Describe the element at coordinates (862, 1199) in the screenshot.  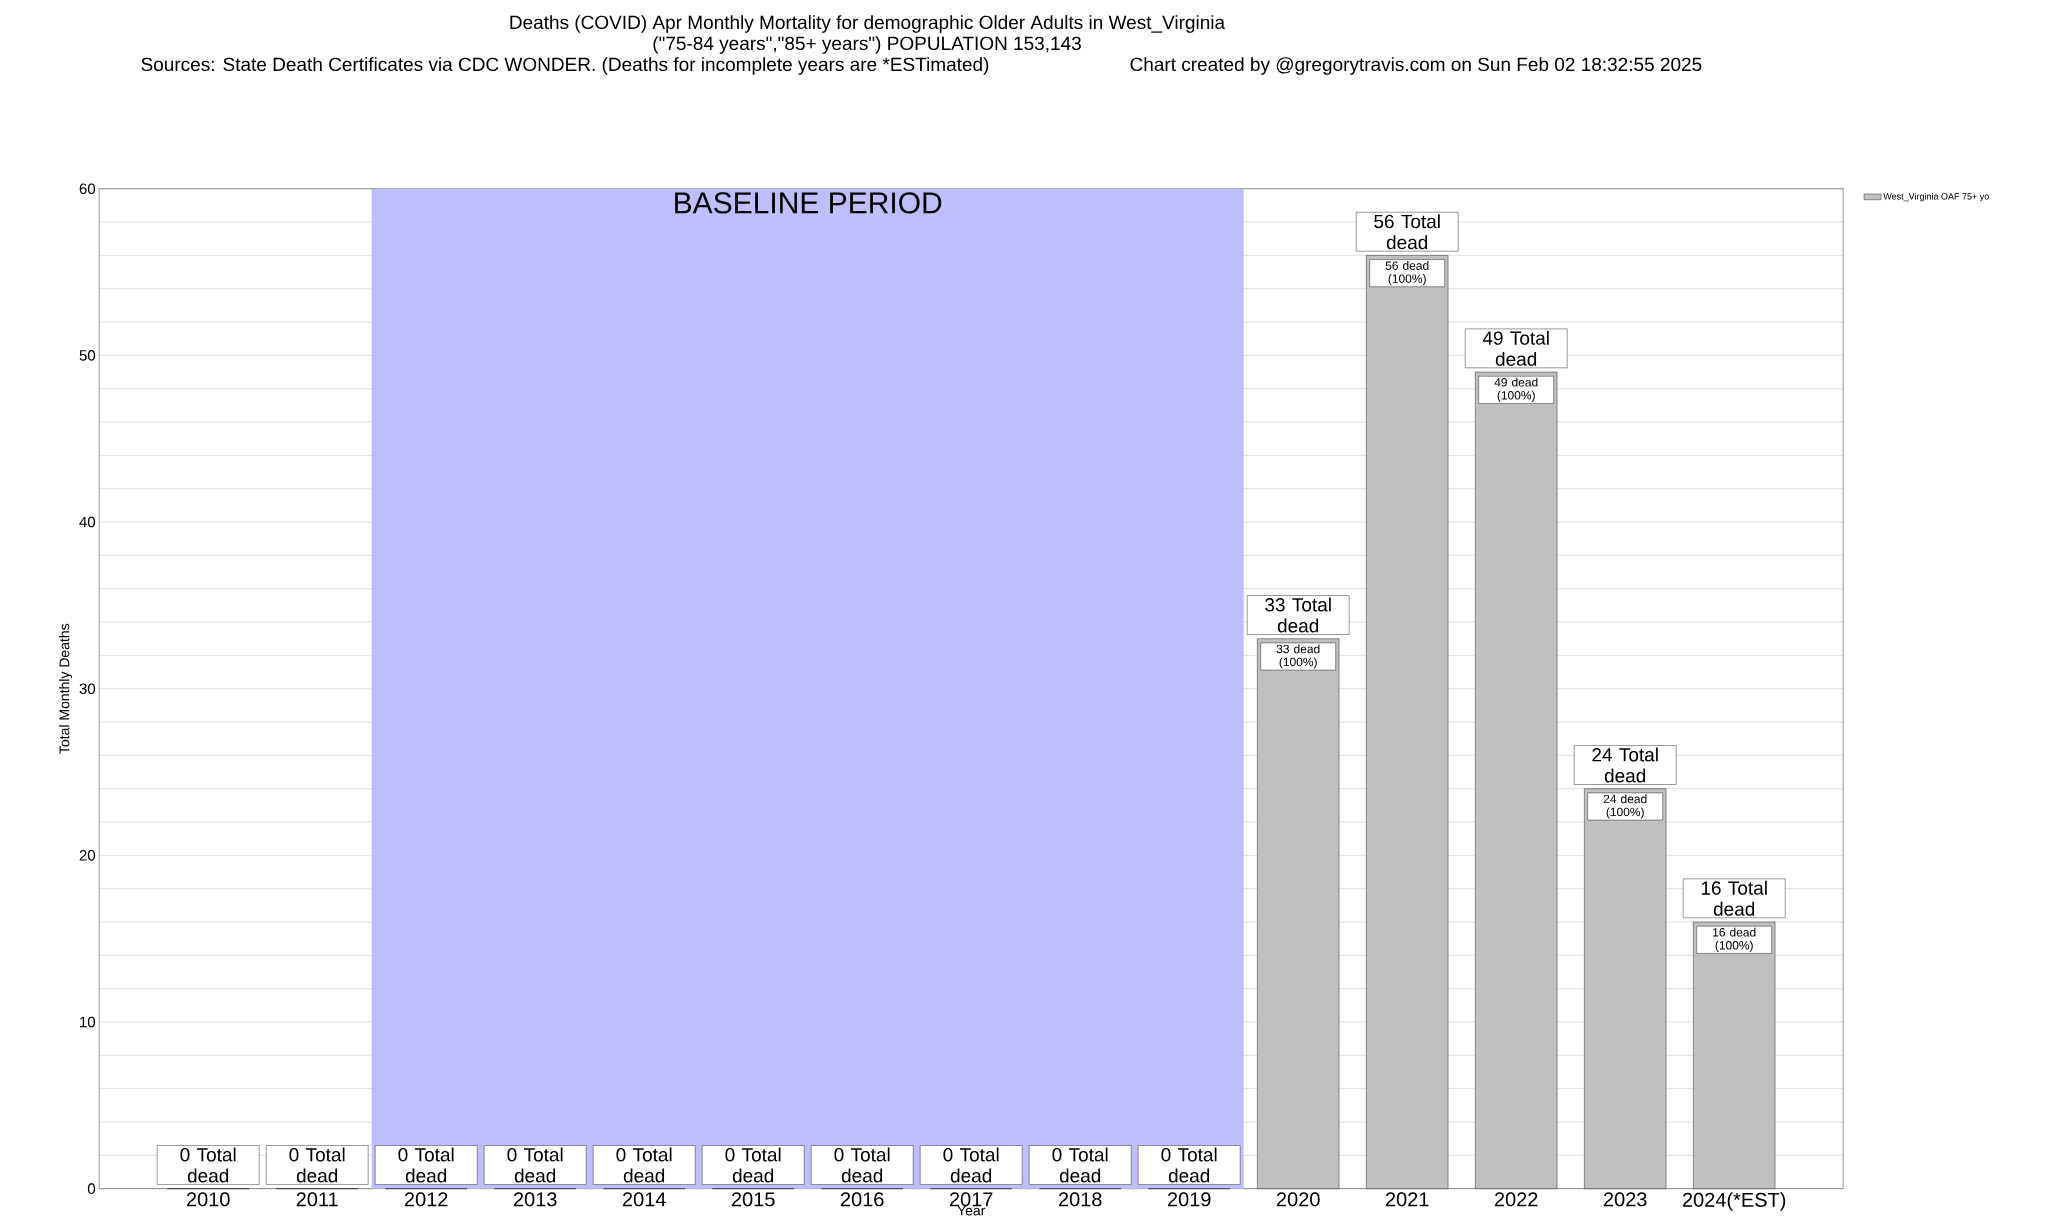
I see `x-tick-label: 2016` at that location.